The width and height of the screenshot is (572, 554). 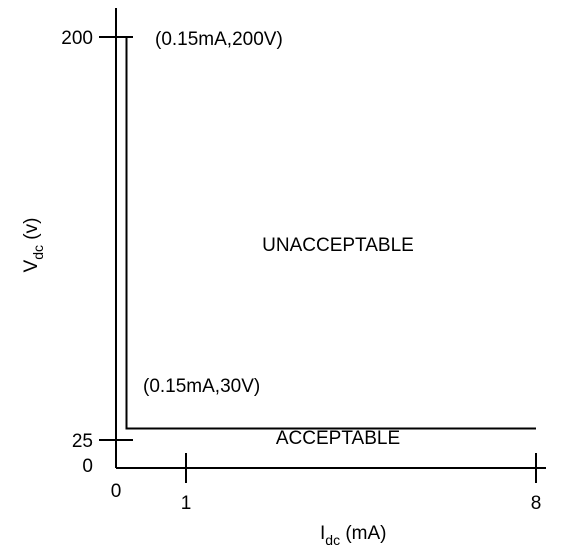 What do you see at coordinates (201, 386) in the screenshot?
I see `lower-point-label: (0.15mA,30V)` at bounding box center [201, 386].